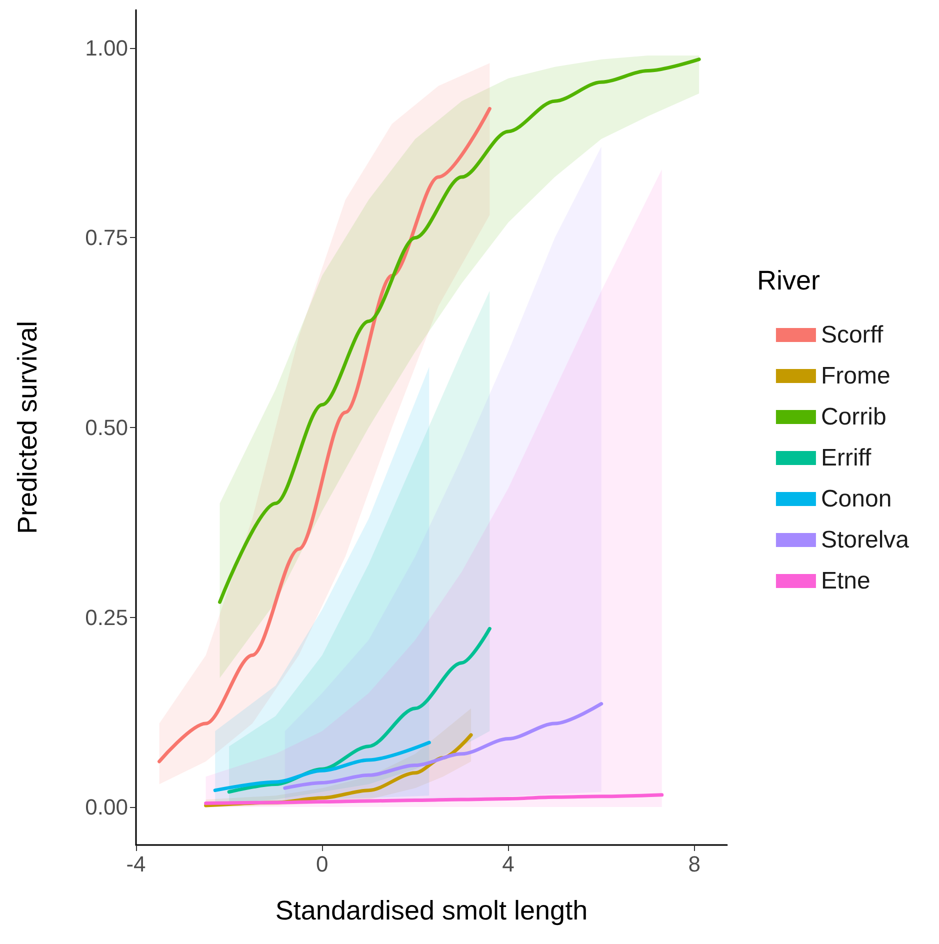 The image size is (939, 944). Describe the element at coordinates (694, 864) in the screenshot. I see `x-tick-label: 8` at that location.